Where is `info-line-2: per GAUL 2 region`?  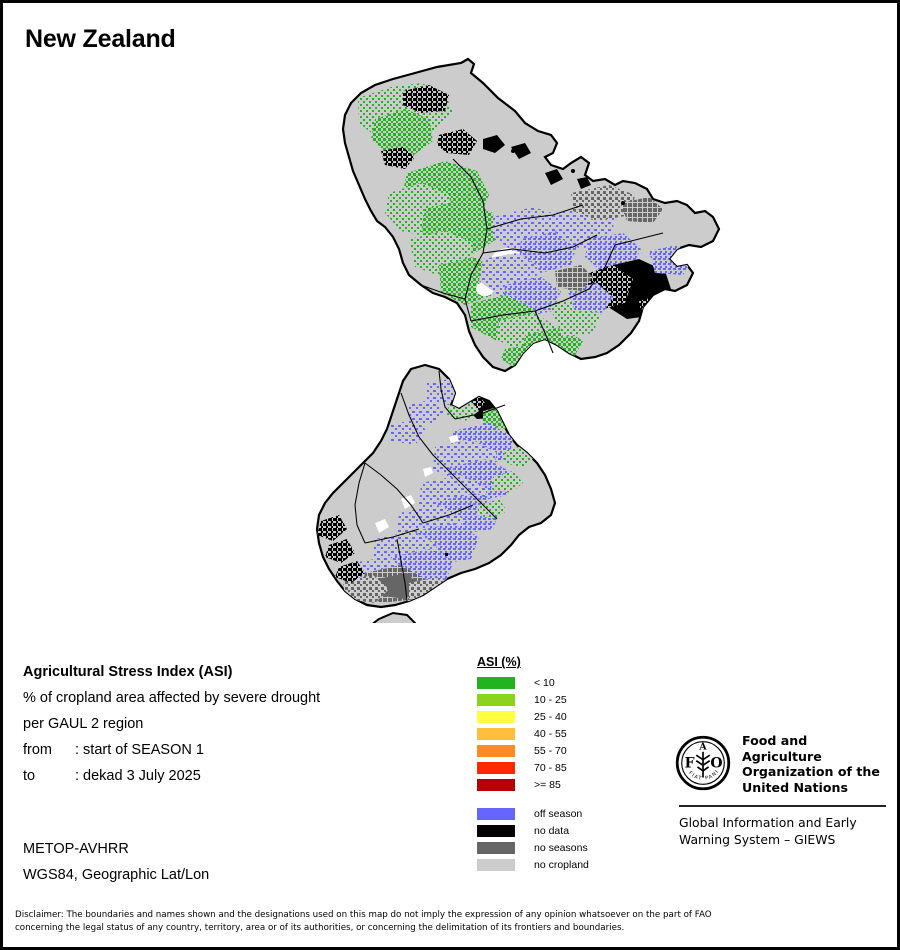
info-line-2: per GAUL 2 region is located at coordinates (83, 724).